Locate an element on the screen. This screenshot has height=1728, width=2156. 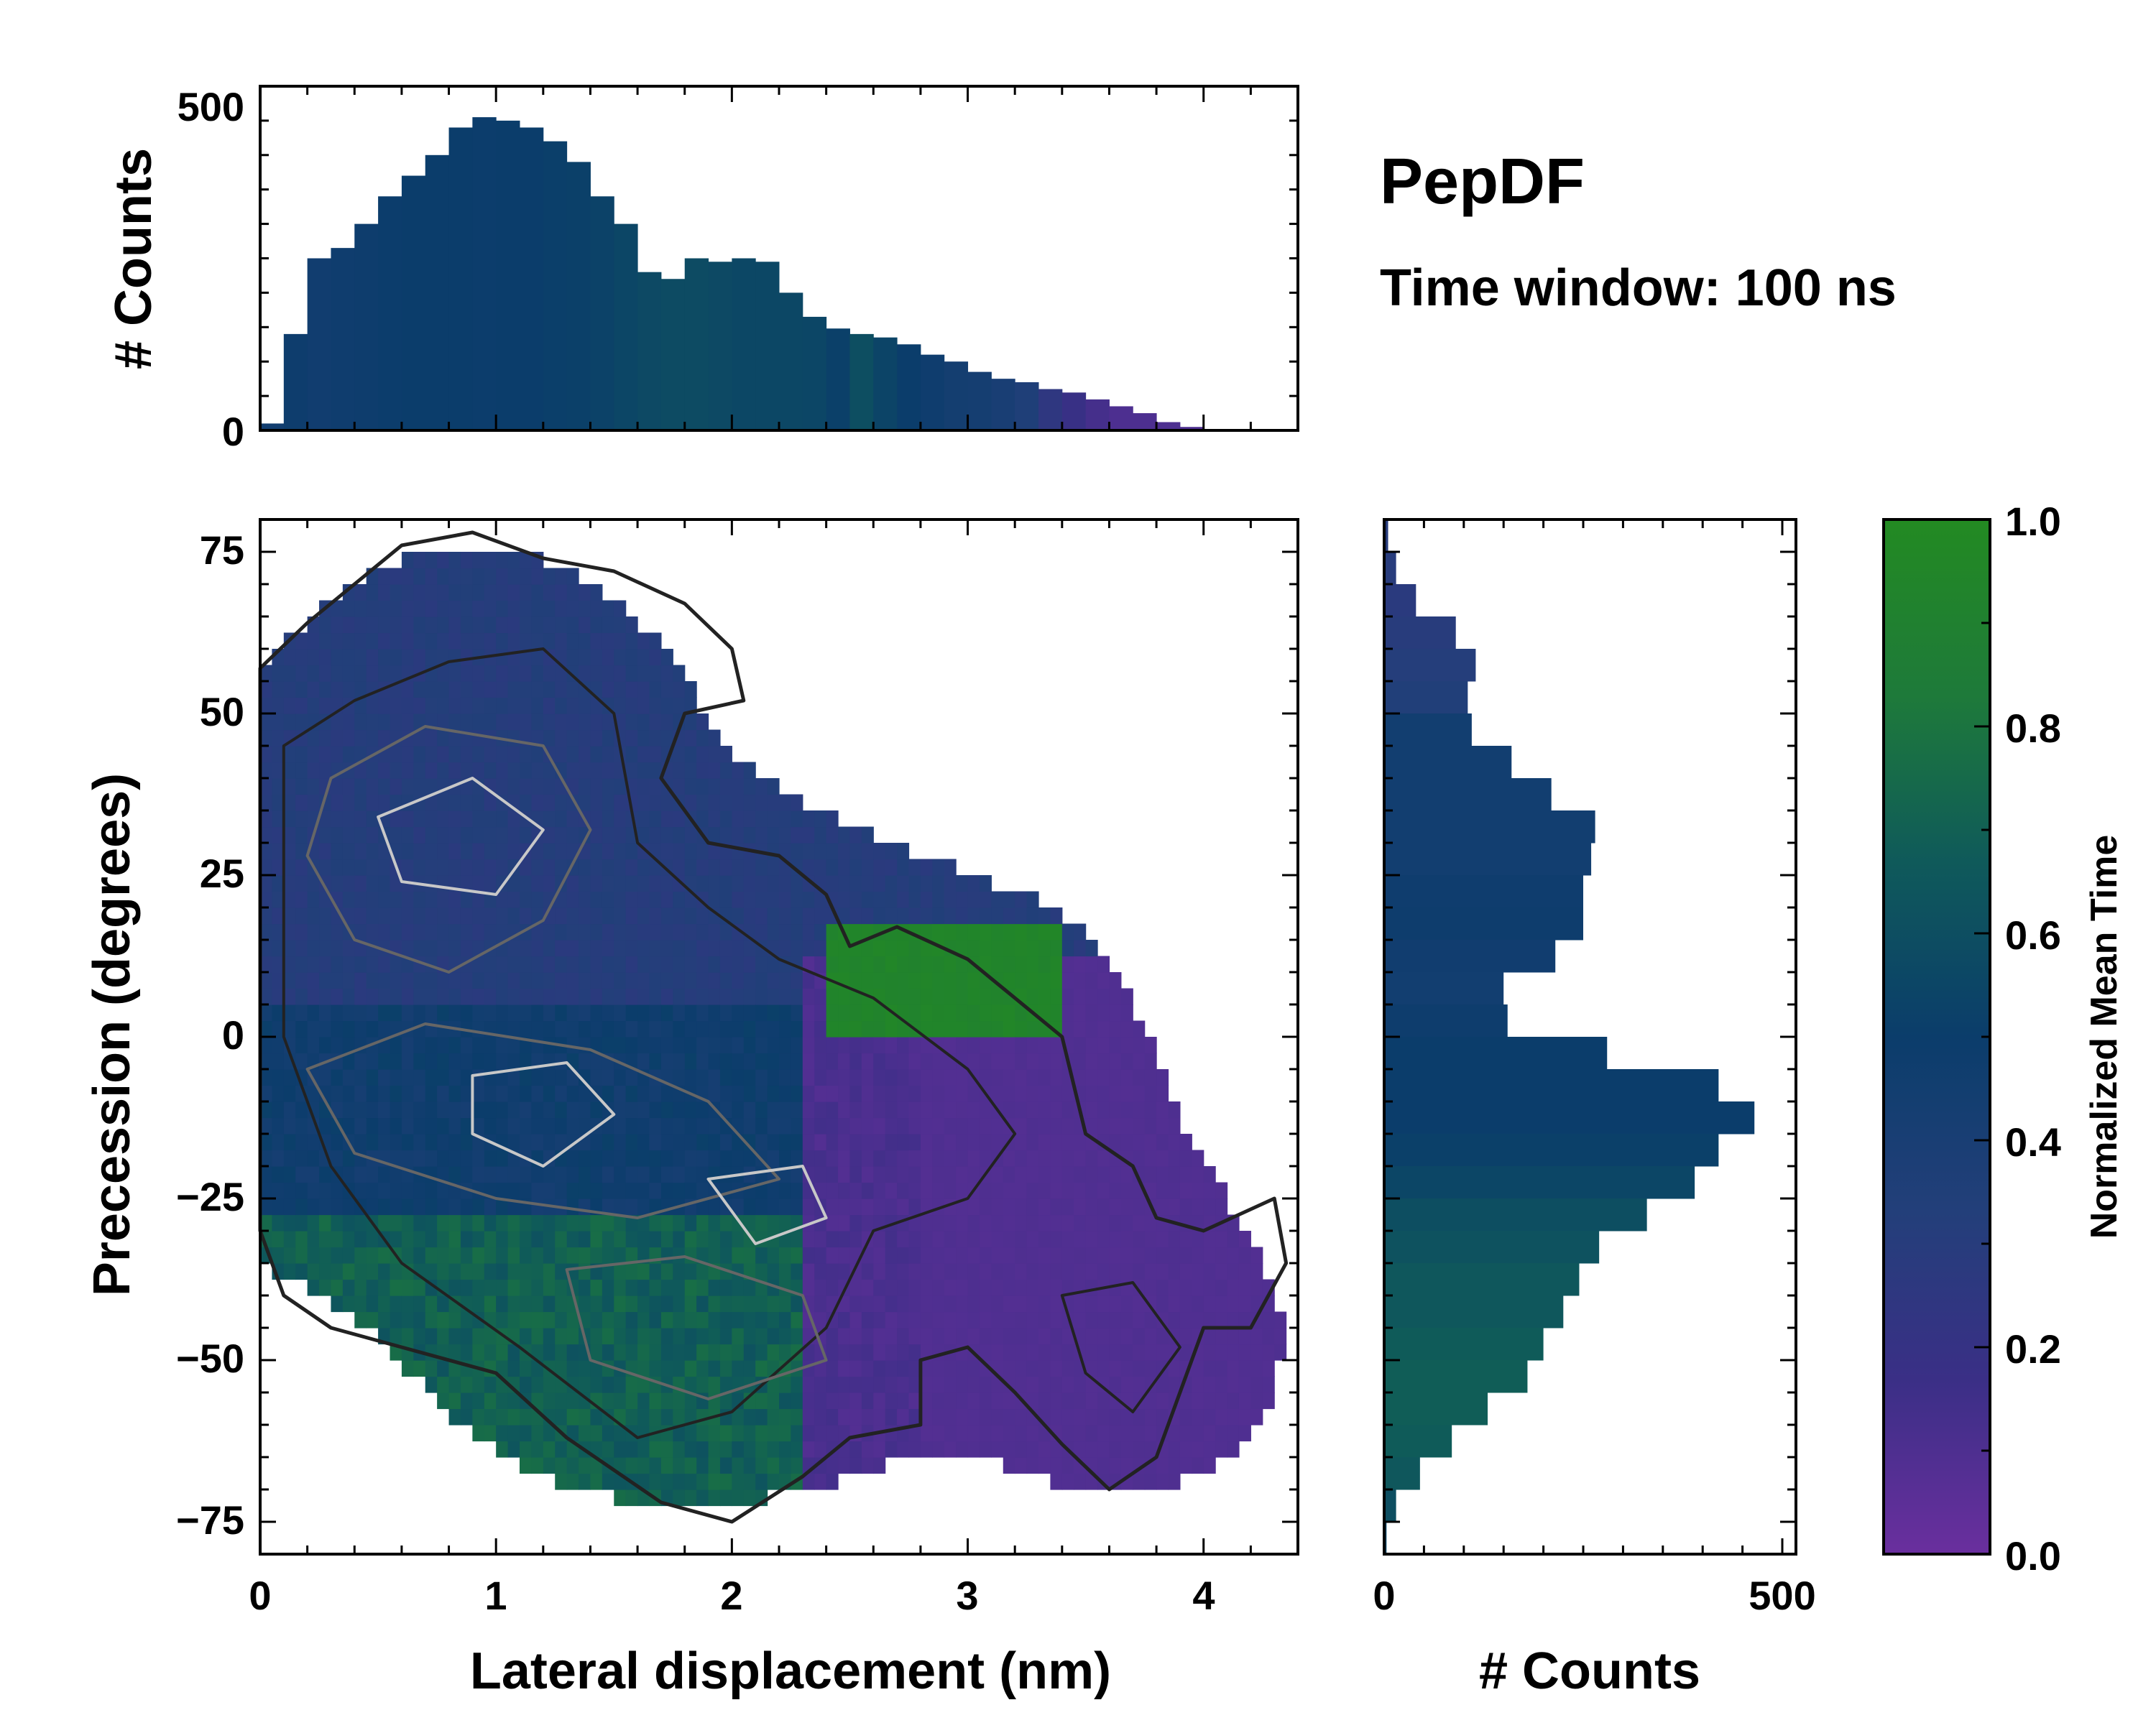
colorbar-tick-0-2: 0.2 is located at coordinates (2033, 1349).